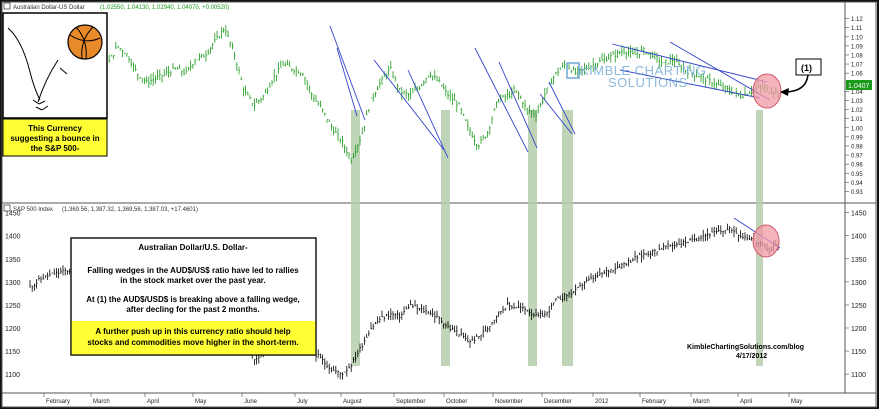 The height and width of the screenshot is (409, 879). I want to click on x-axis-bar, so click(439, 400).